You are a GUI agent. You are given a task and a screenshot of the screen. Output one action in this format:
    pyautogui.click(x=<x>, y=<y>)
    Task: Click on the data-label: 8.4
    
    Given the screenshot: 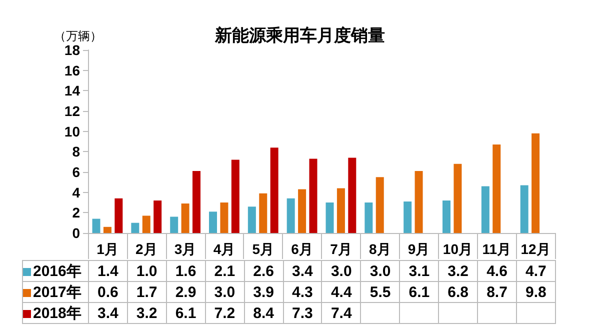 What is the action you would take?
    pyautogui.click(x=264, y=313)
    